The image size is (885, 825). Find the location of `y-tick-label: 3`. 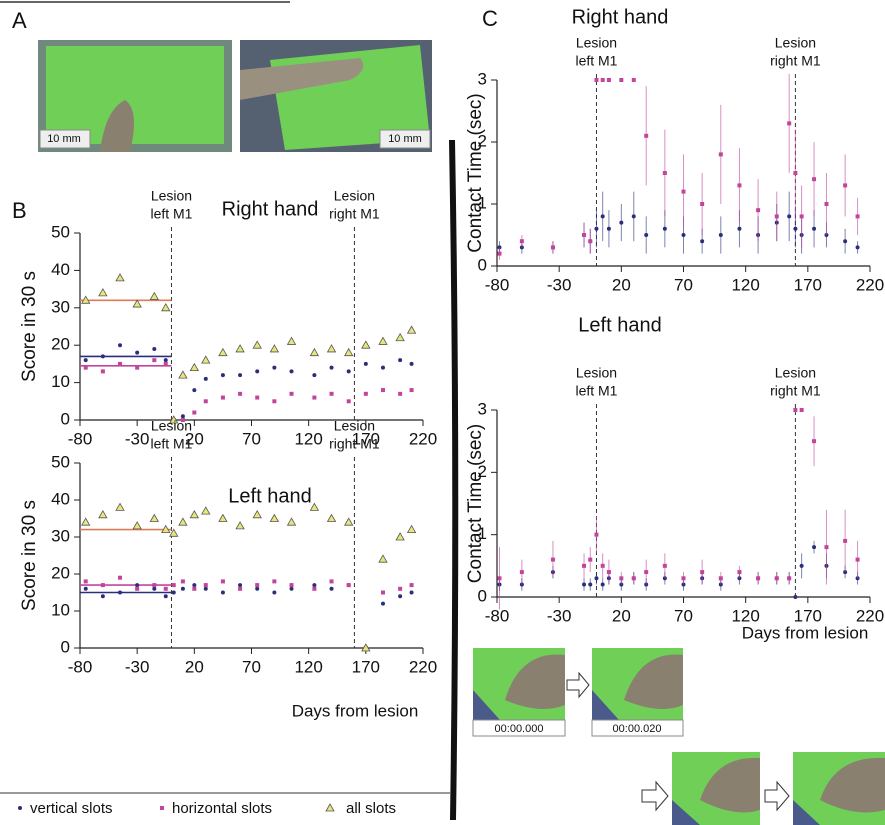

y-tick-label: 3 is located at coordinates (482, 78).